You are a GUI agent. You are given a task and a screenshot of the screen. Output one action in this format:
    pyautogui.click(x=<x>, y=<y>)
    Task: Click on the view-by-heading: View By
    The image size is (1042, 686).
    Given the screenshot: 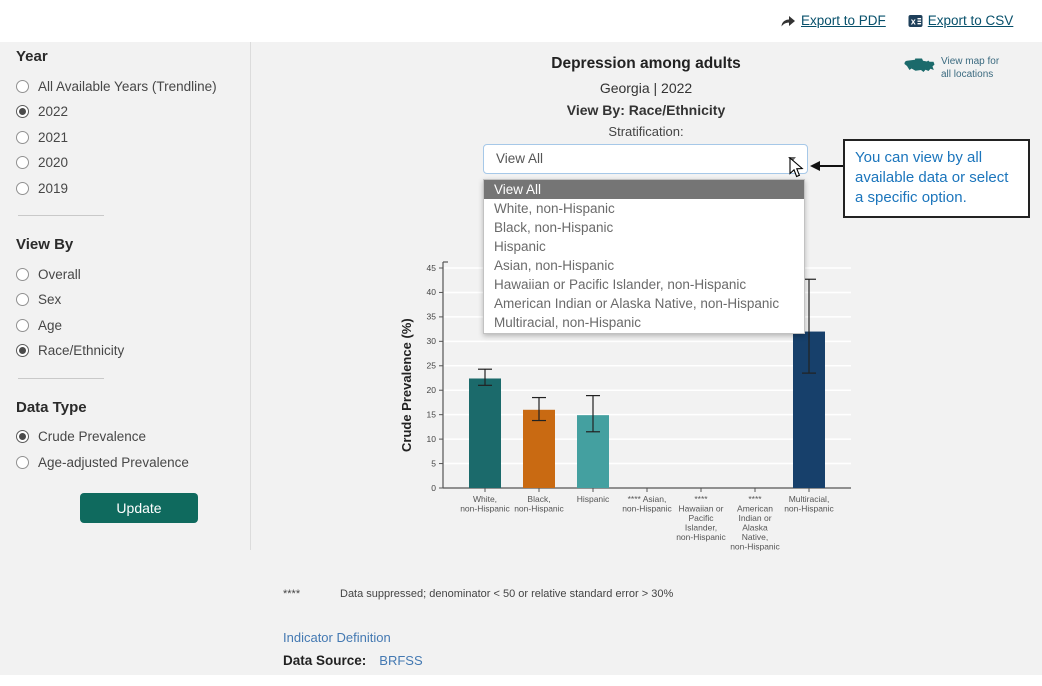 What is the action you would take?
    pyautogui.click(x=45, y=244)
    